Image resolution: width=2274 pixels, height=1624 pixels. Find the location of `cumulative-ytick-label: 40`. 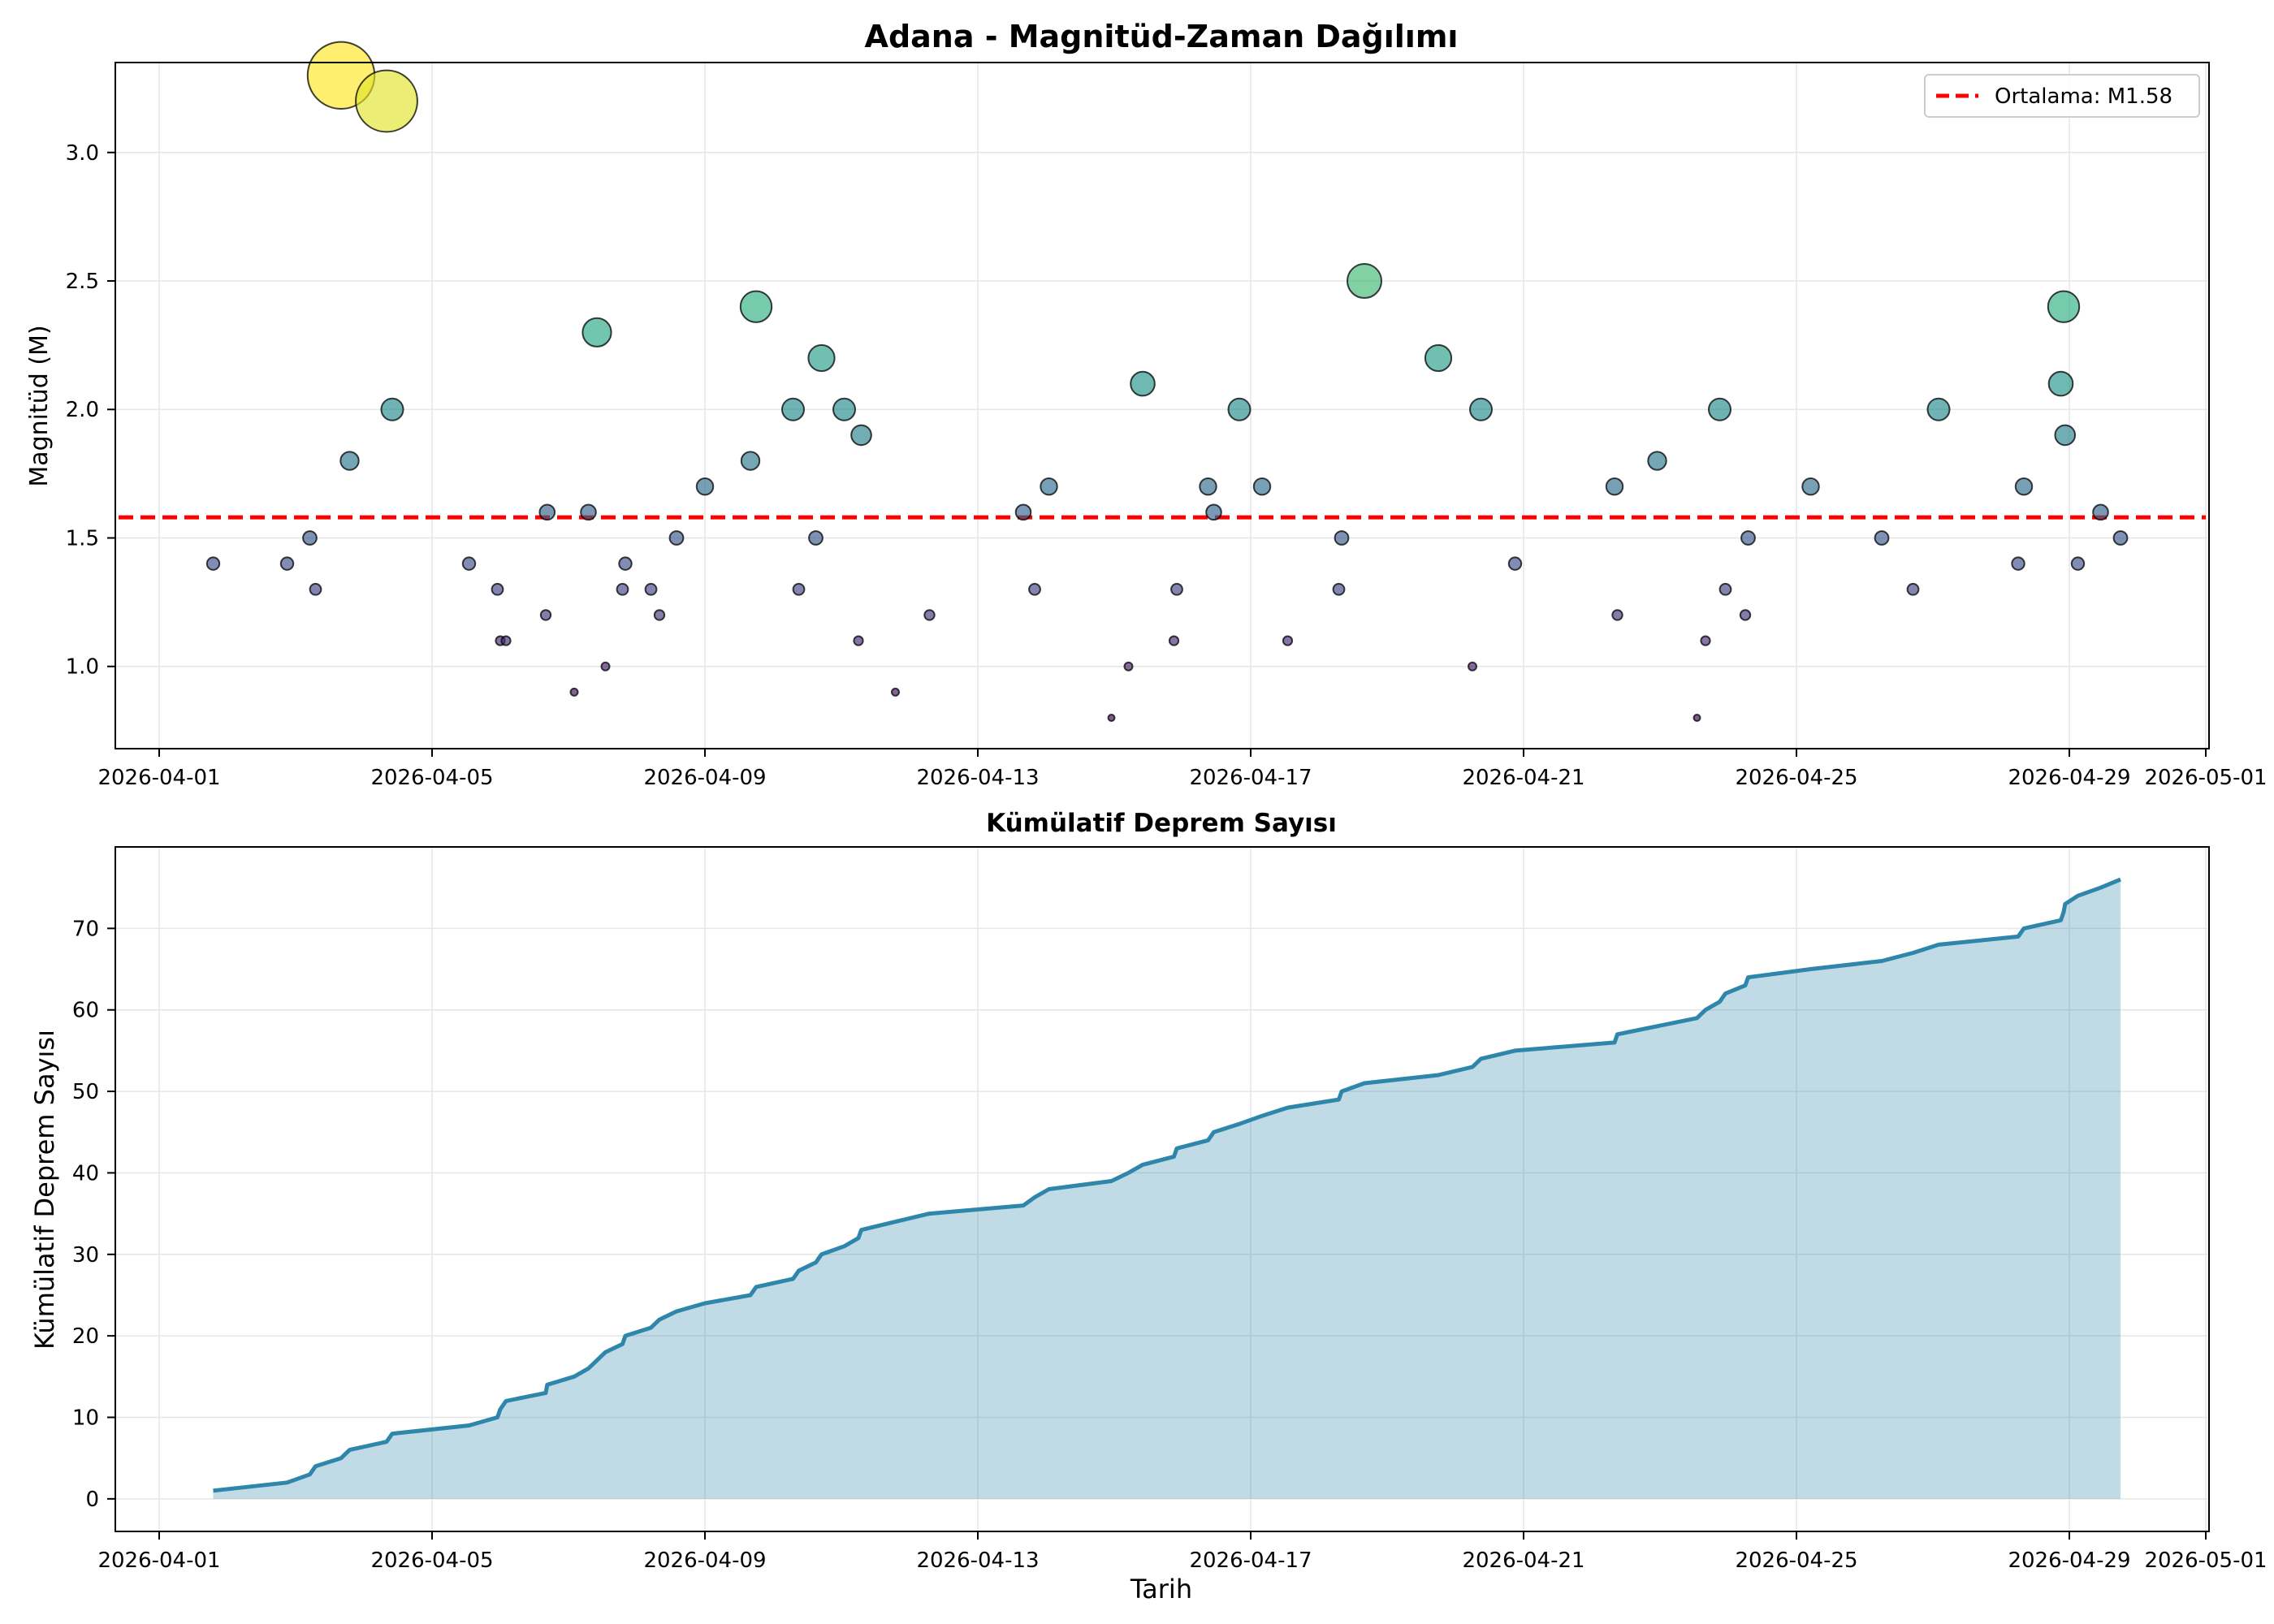

cumulative-ytick-label: 40 is located at coordinates (85, 1173).